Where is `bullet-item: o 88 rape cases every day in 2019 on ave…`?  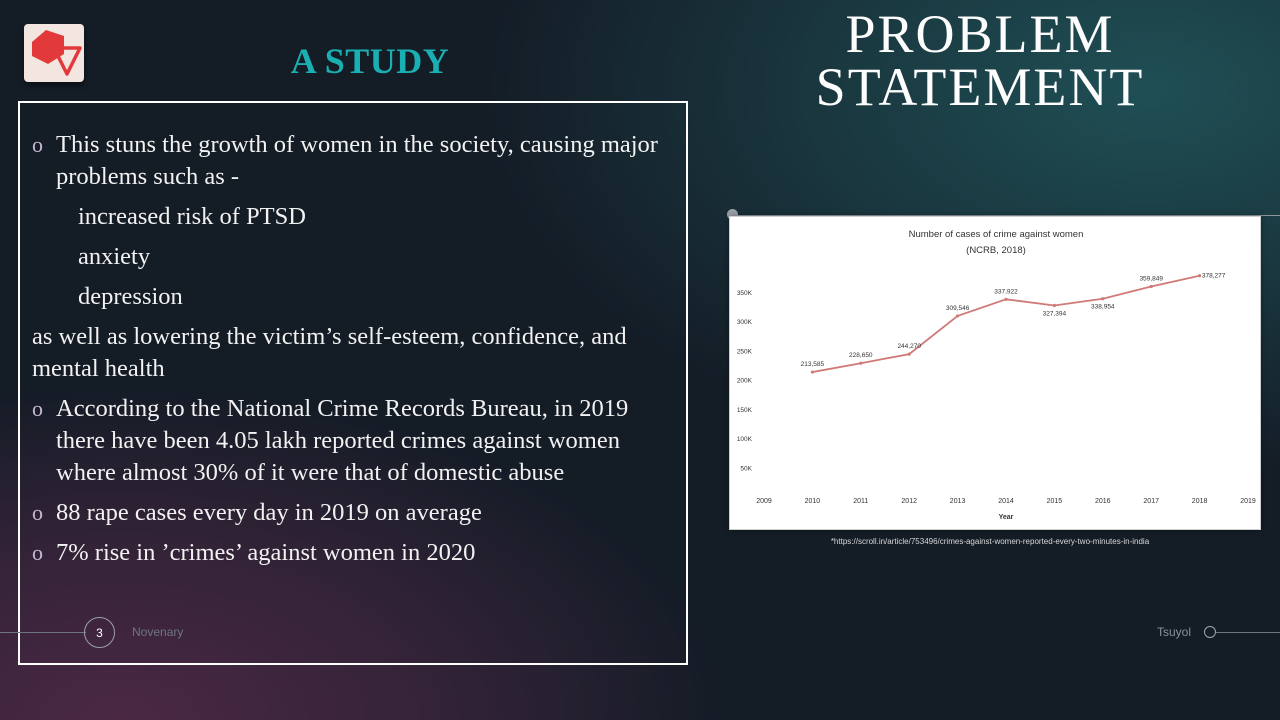 bullet-item: o 88 rape cases every day in 2019 on ave… is located at coordinates (357, 513).